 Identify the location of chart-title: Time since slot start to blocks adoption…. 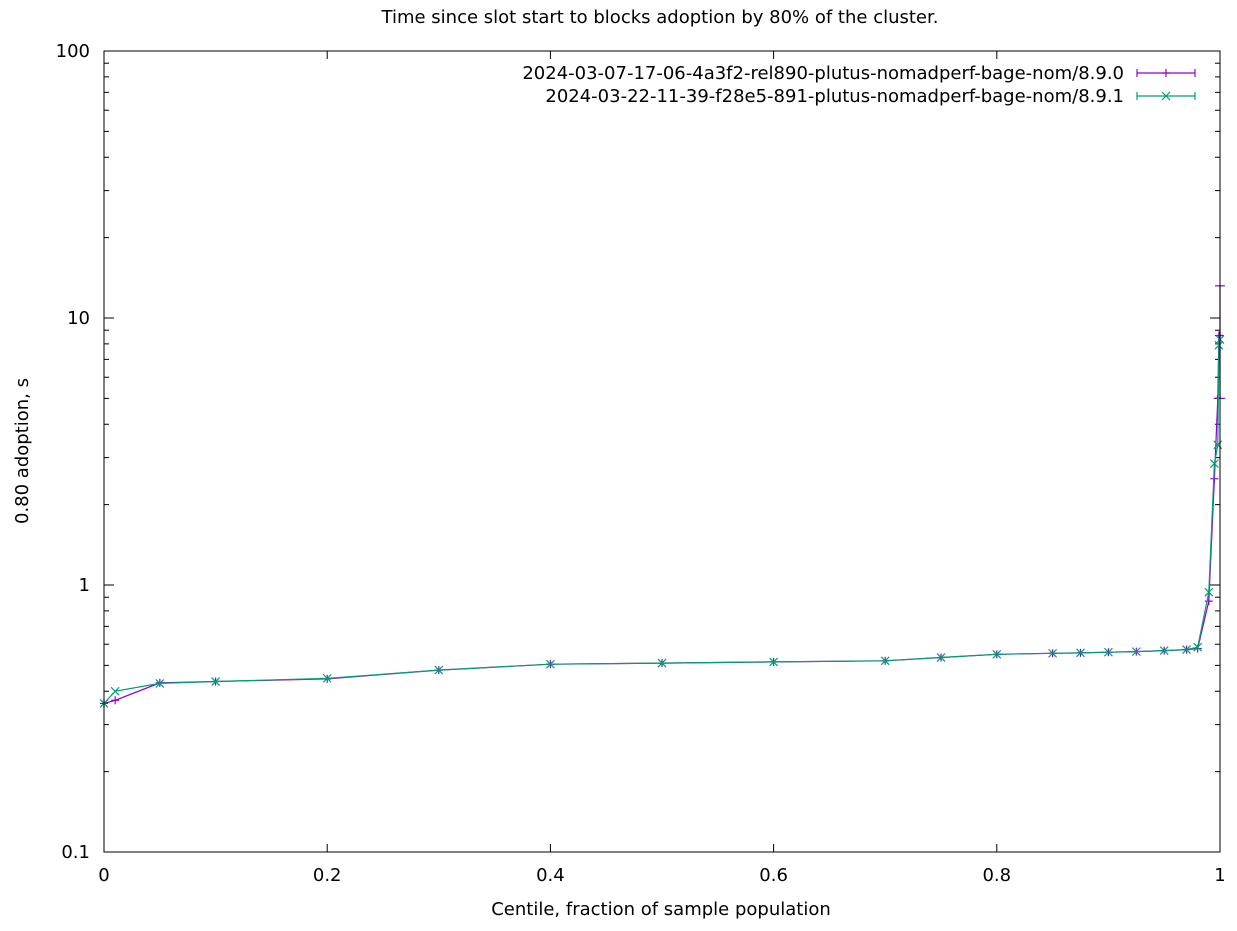
(660, 17).